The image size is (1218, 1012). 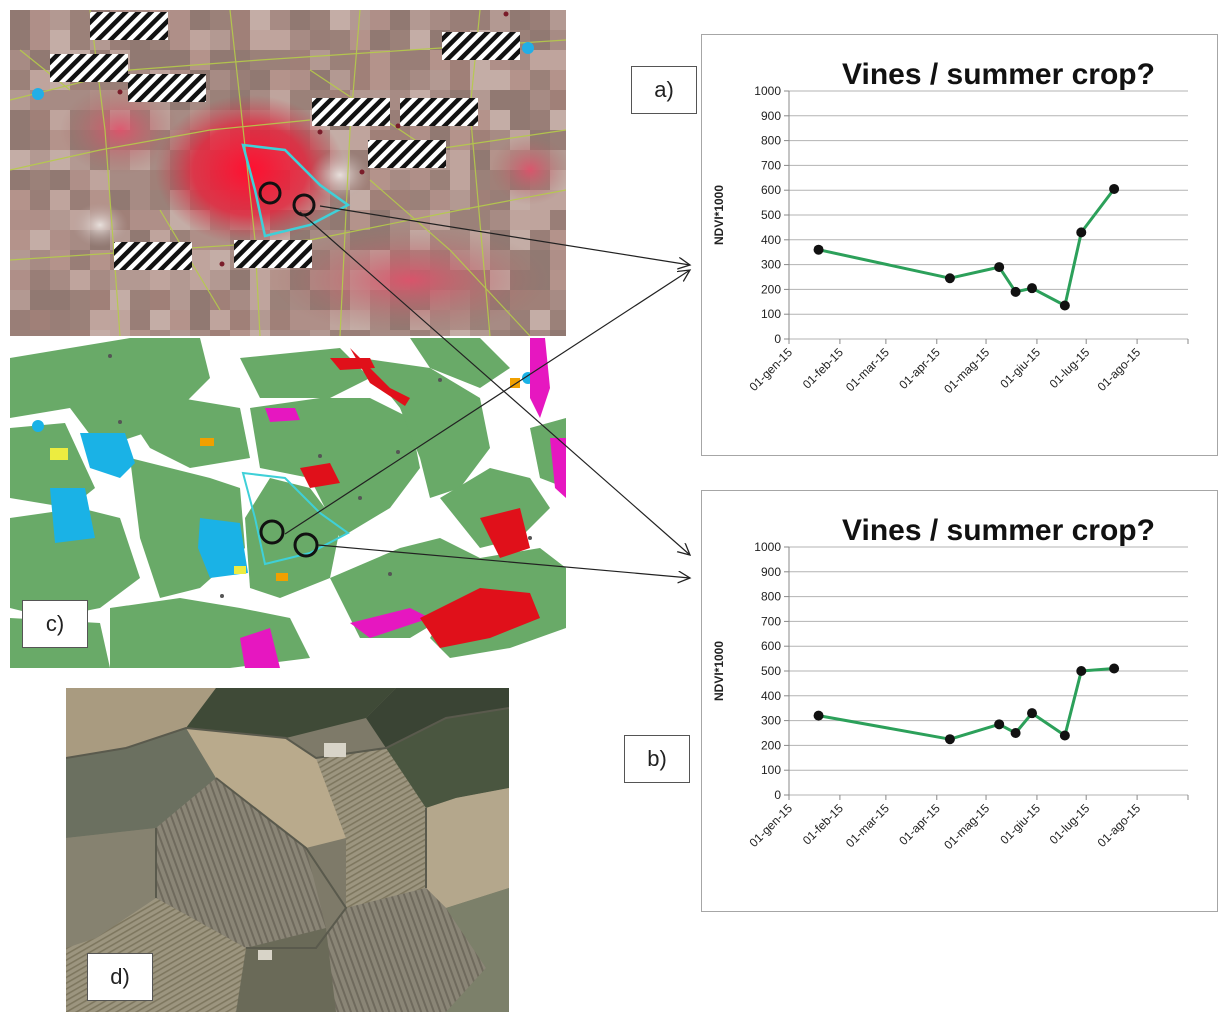 I want to click on arrow-satellite-to-chart-b, so click(x=495, y=383).